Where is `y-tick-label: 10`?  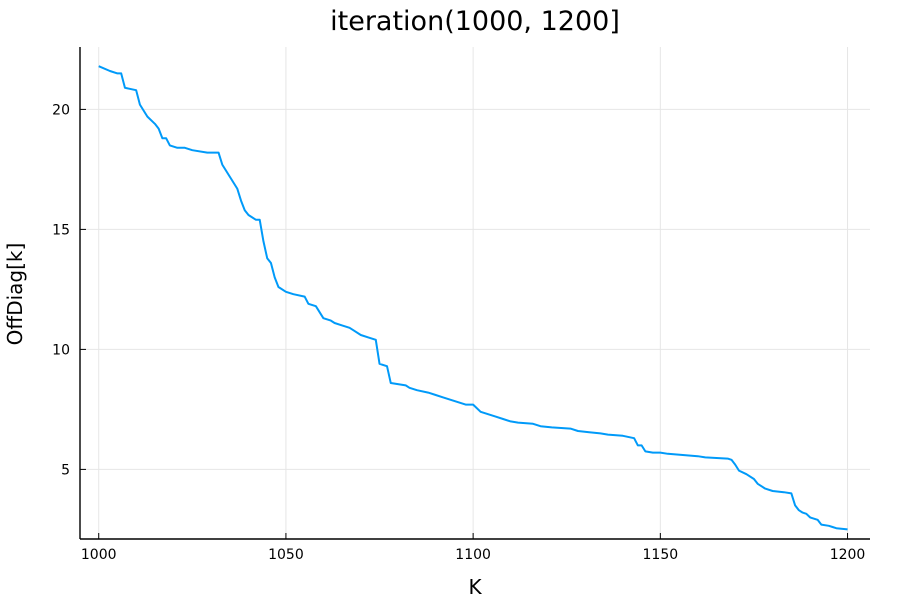 y-tick-label: 10 is located at coordinates (61, 350).